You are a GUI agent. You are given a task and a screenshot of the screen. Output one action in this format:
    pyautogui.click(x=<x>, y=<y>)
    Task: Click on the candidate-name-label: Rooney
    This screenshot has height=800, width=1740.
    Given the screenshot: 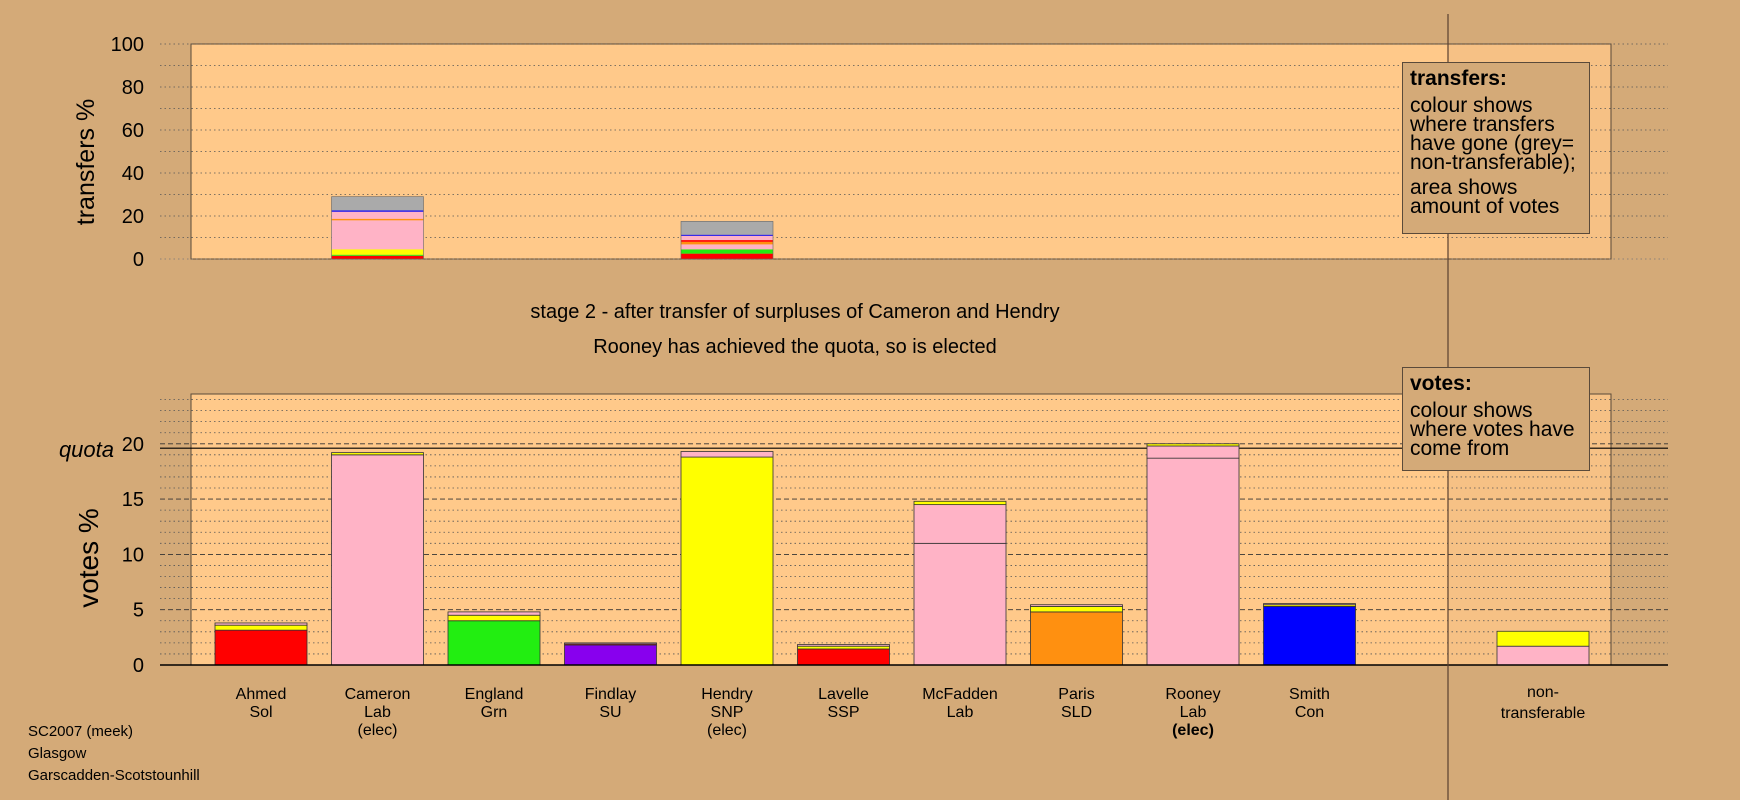 What is the action you would take?
    pyautogui.click(x=1192, y=694)
    